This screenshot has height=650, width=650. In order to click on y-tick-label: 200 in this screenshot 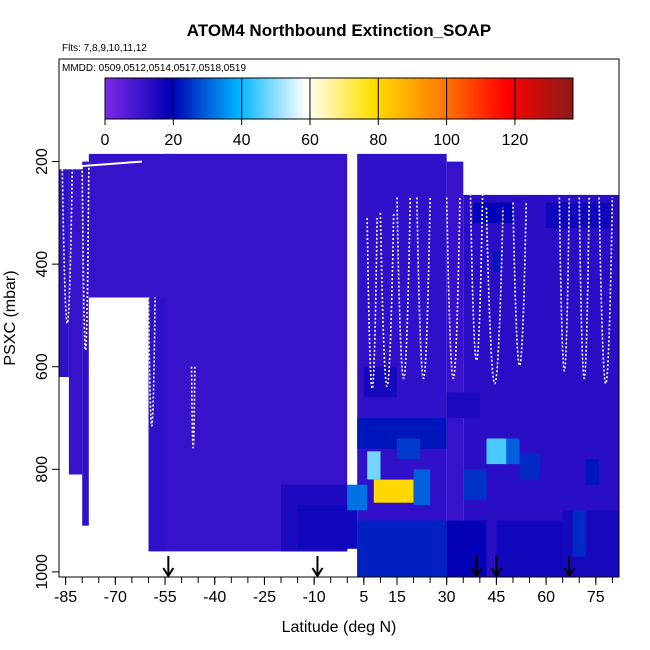, I will do `click(42, 161)`.